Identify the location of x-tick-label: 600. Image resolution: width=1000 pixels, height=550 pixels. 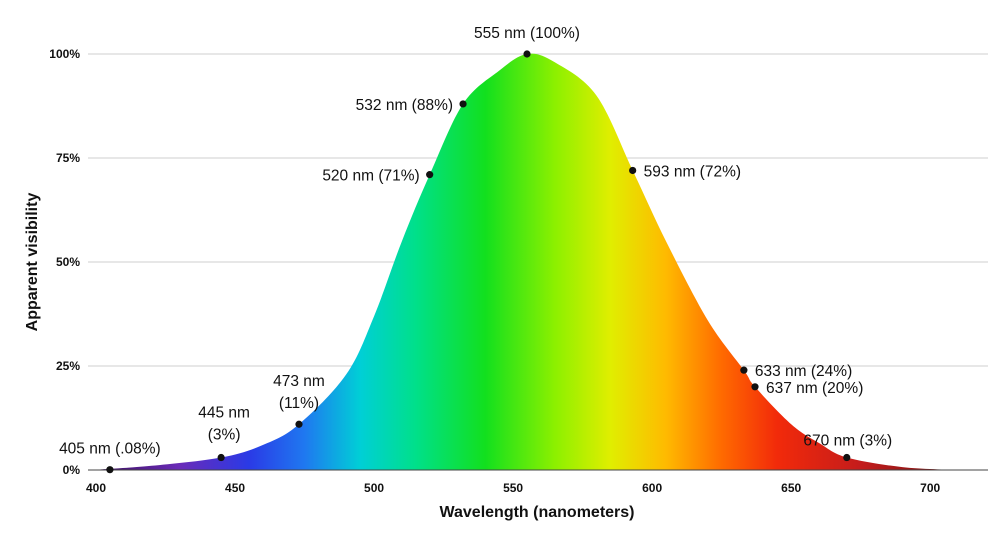
(652, 488).